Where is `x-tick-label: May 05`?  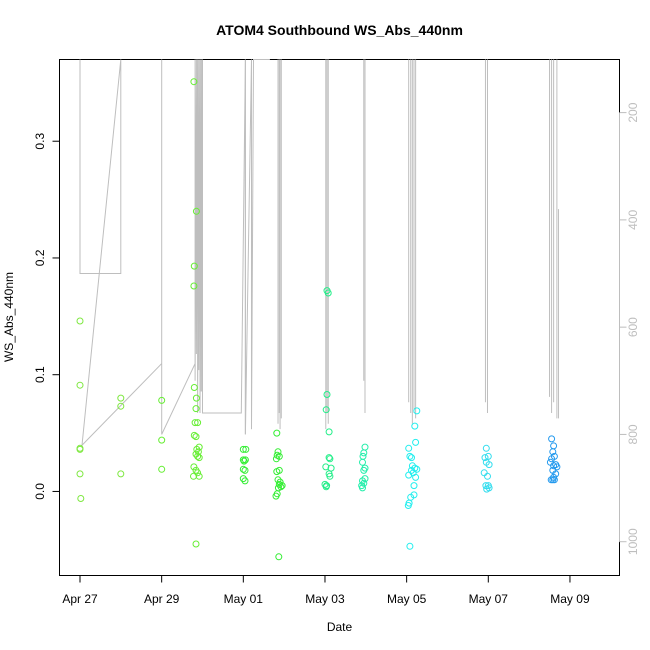 x-tick-label: May 05 is located at coordinates (407, 599).